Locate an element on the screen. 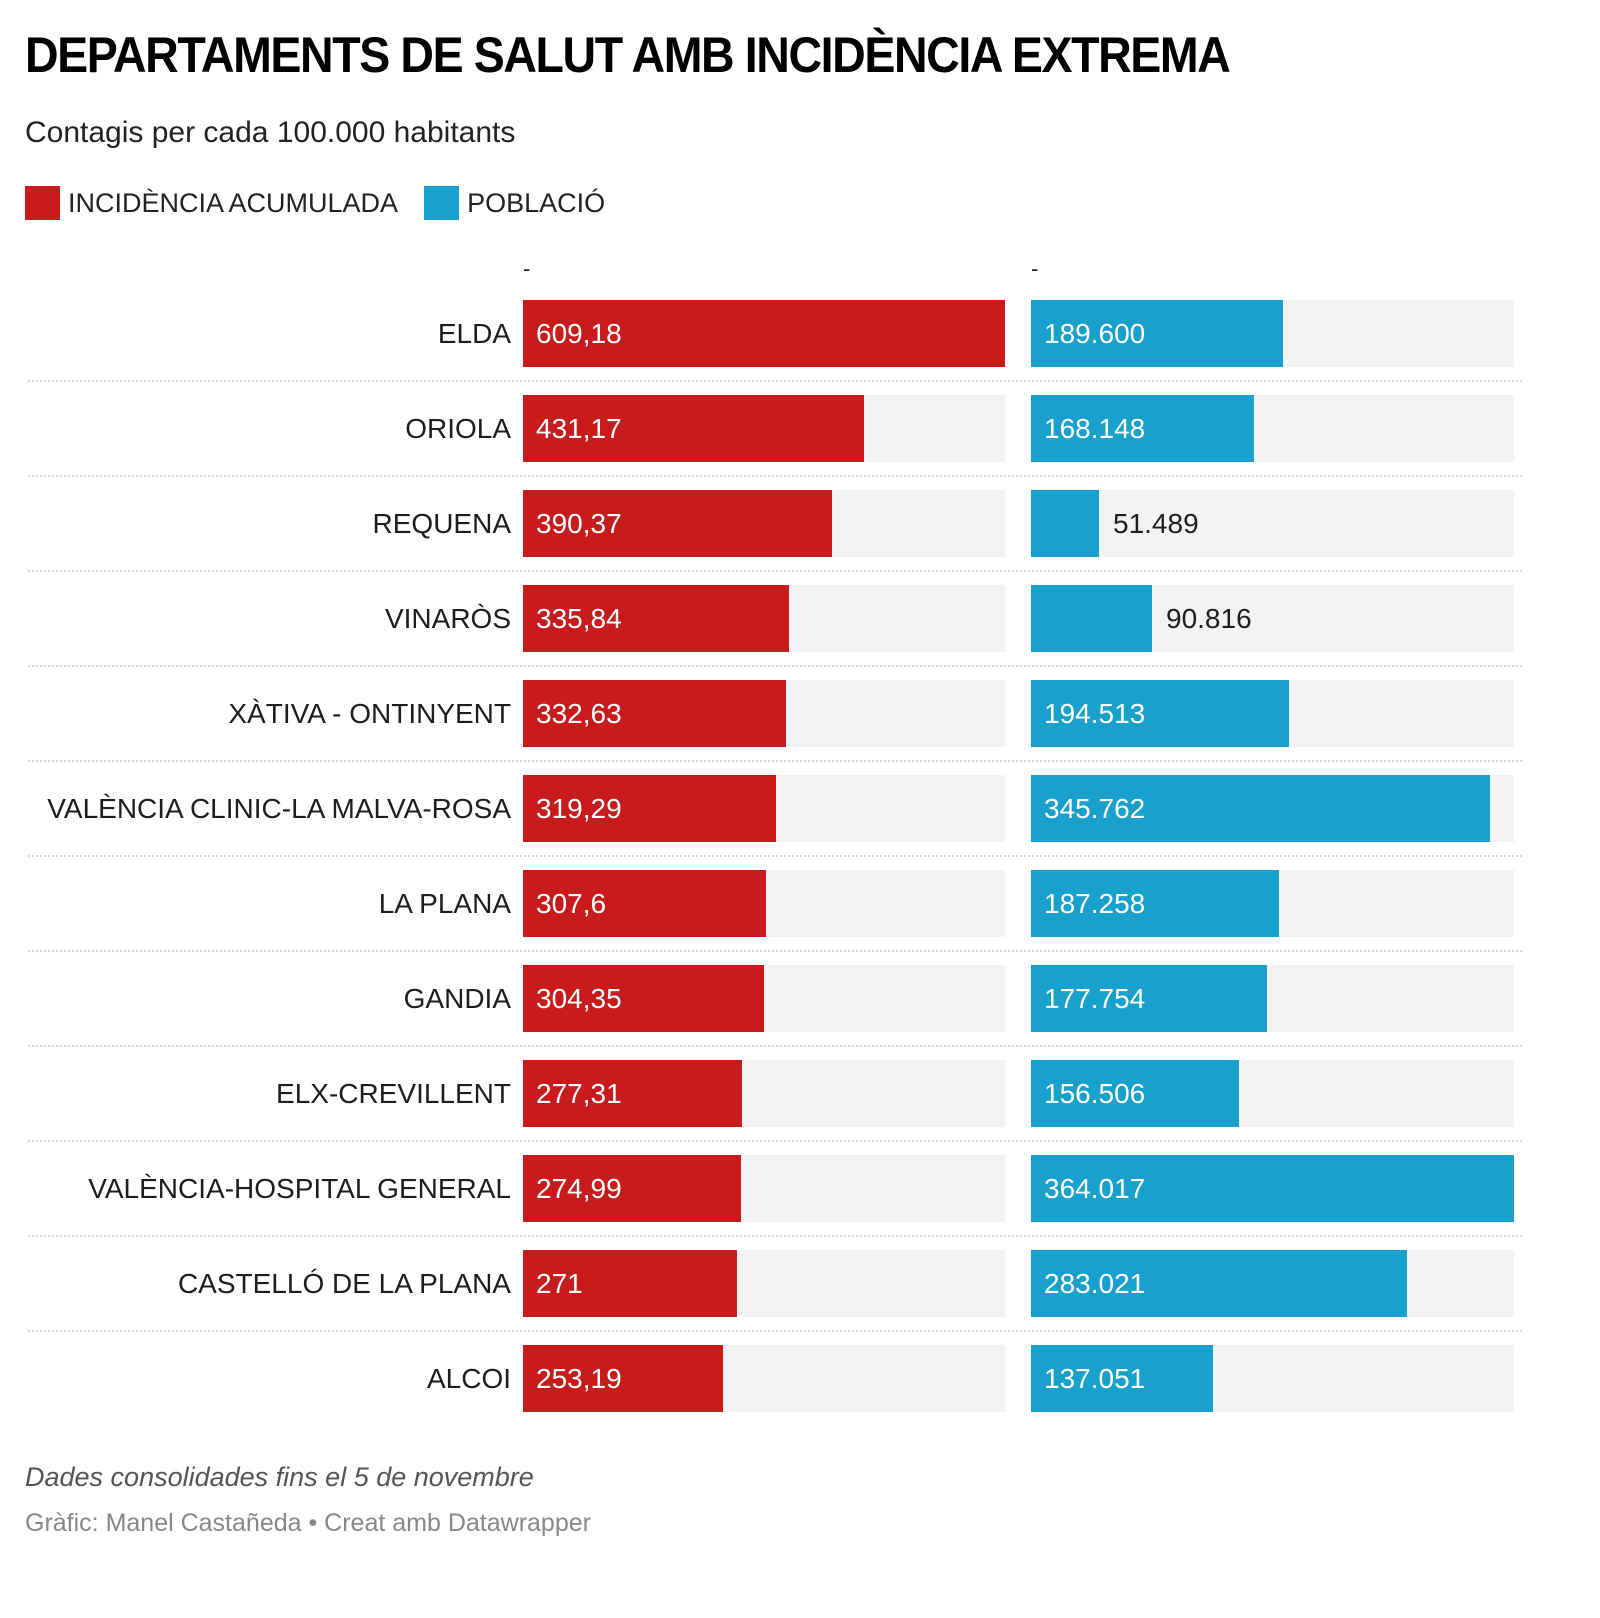 Image resolution: width=1600 pixels, height=1618 pixels. incidence-value-label: 274,99 is located at coordinates (579, 1188).